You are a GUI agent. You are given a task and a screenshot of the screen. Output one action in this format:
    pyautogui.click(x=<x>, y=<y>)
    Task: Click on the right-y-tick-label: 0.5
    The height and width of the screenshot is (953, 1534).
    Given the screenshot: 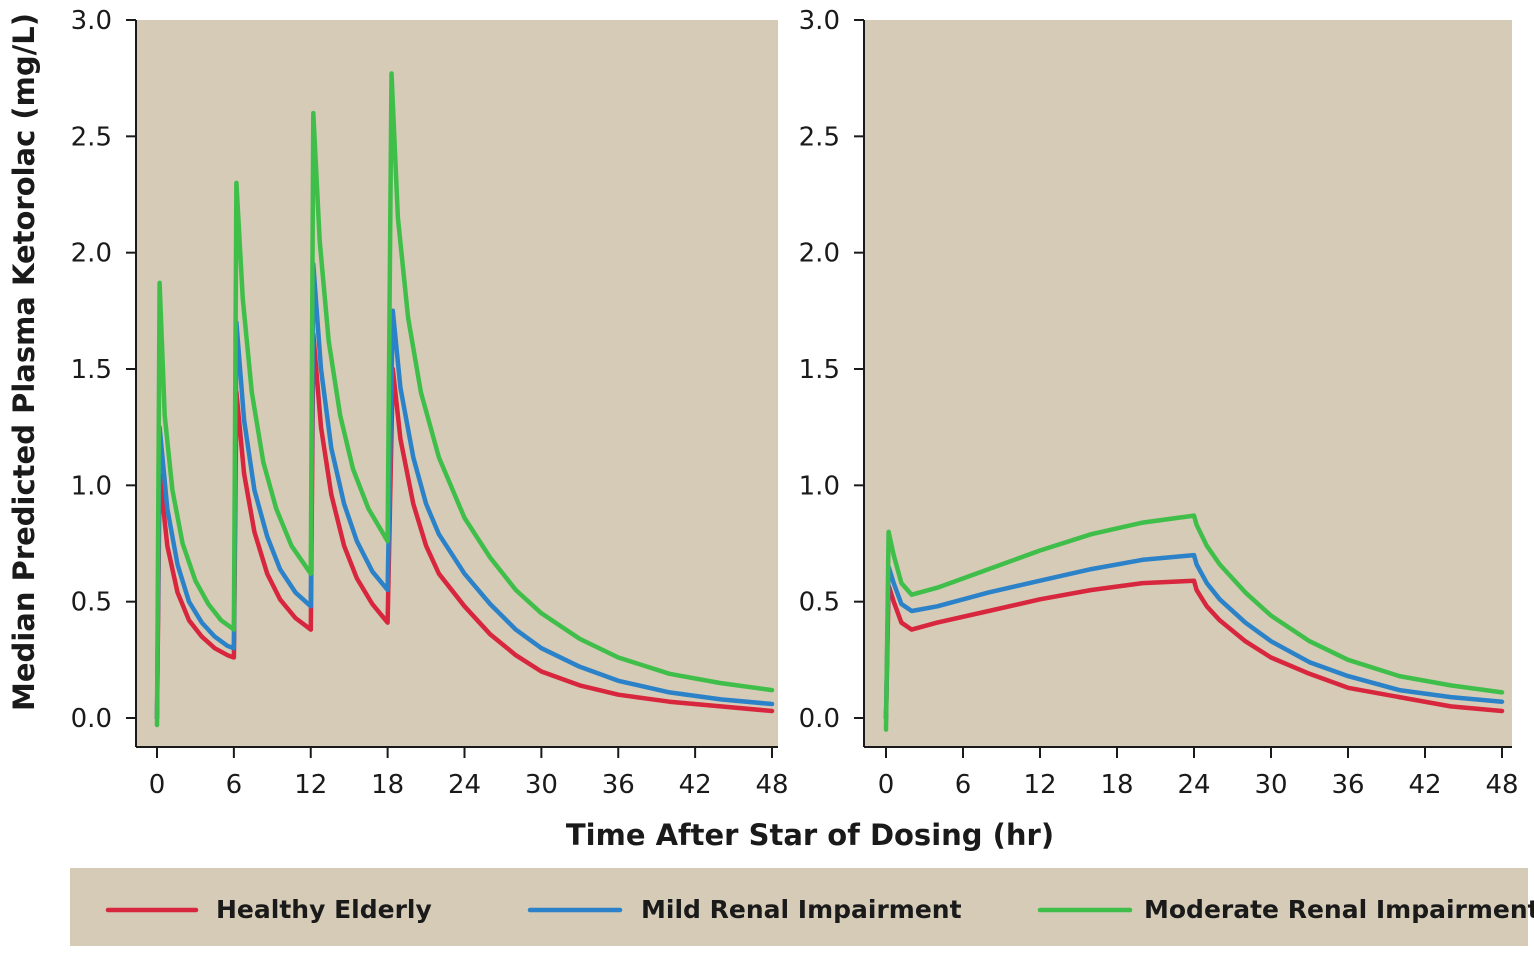 What is the action you would take?
    pyautogui.click(x=819, y=603)
    